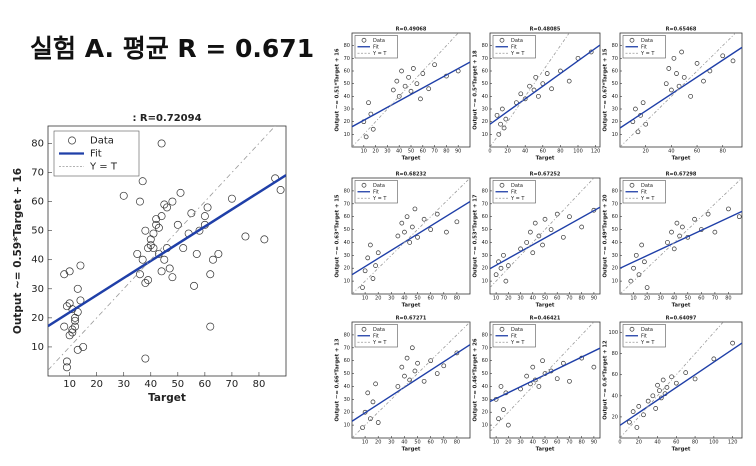 The height and width of the screenshot is (466, 756). Describe the element at coordinates (391, 443) in the screenshot. I see `x-tick-label: 30` at that location.